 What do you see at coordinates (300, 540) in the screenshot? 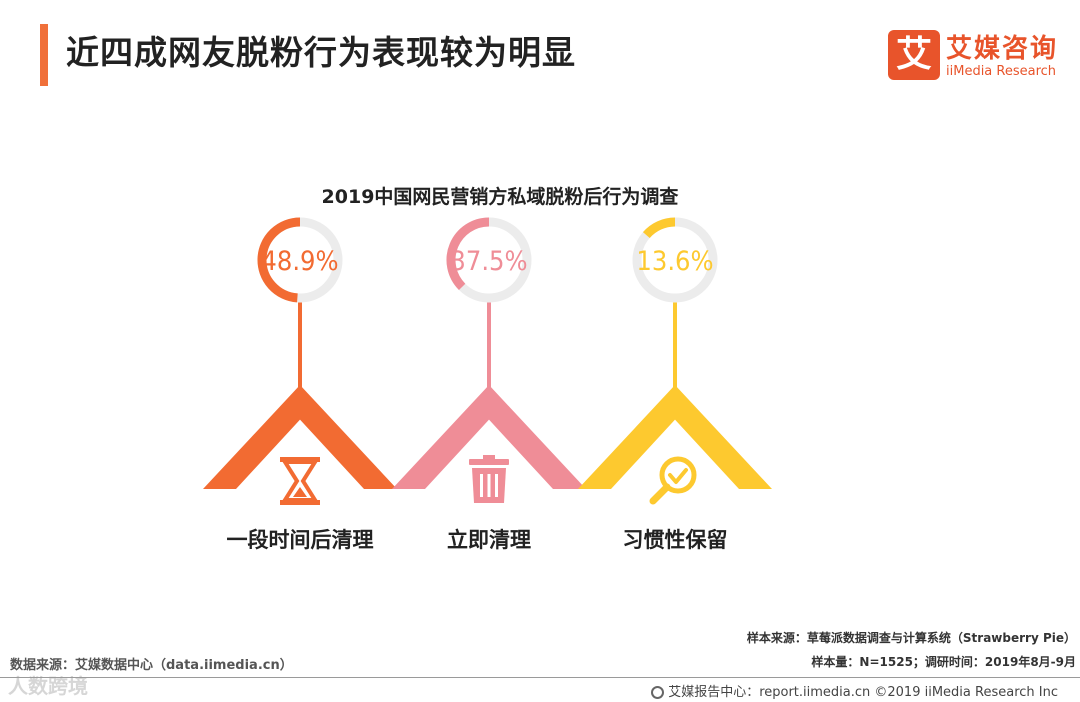
I see `category-label-1: 一段时间后清理` at bounding box center [300, 540].